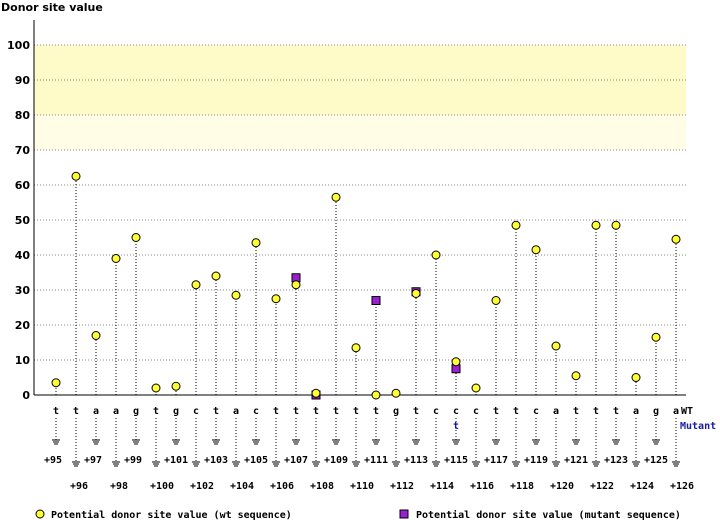  I want to click on position-label-+125: +125, so click(656, 460).